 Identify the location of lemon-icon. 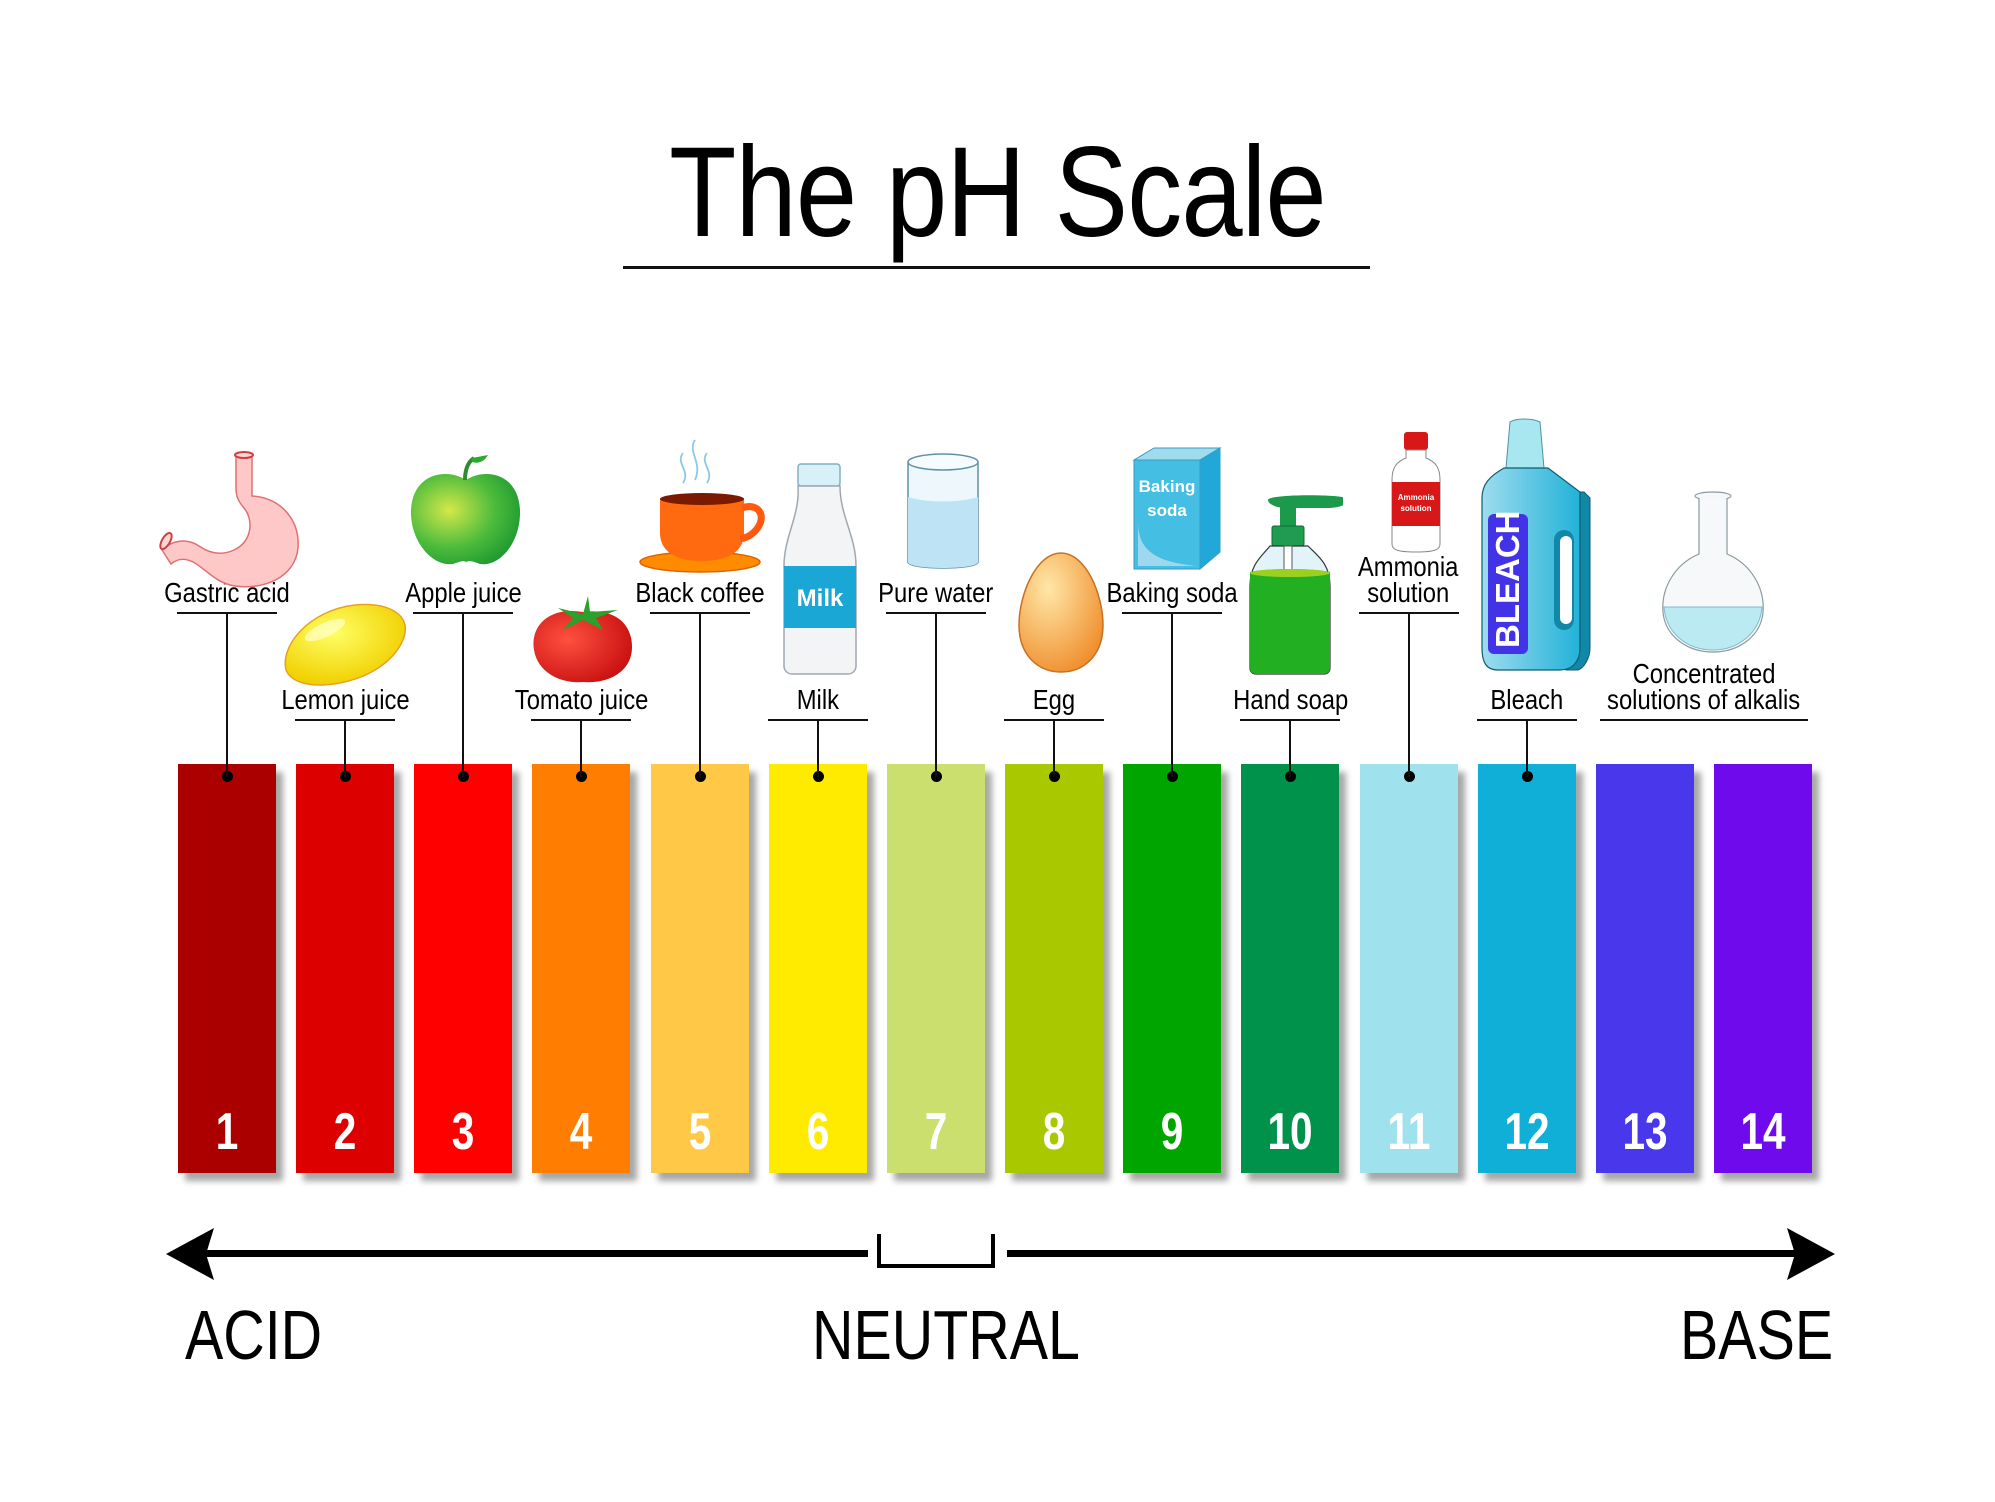
(345, 644).